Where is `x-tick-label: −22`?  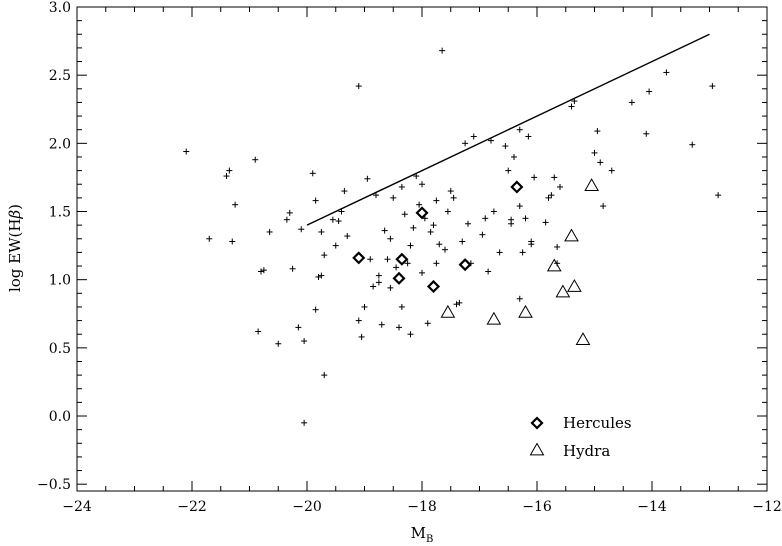
x-tick-label: −22 is located at coordinates (192, 507).